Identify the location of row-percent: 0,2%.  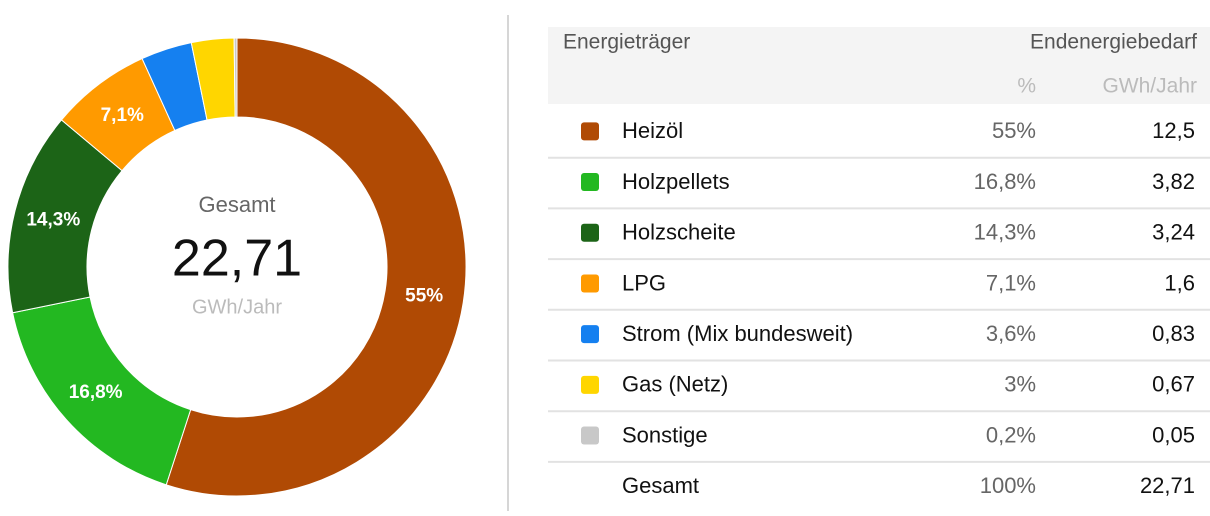
(1011, 434).